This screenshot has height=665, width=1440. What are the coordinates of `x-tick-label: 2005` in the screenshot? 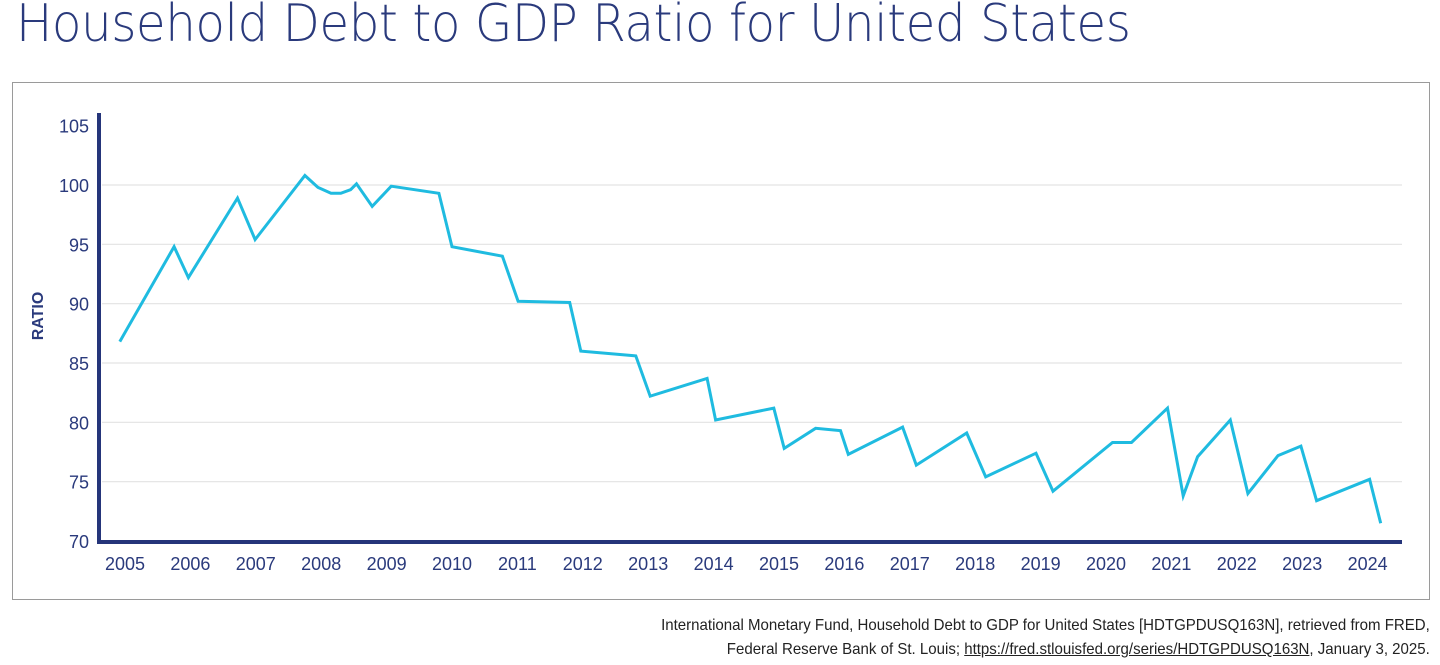 It's located at (125, 564).